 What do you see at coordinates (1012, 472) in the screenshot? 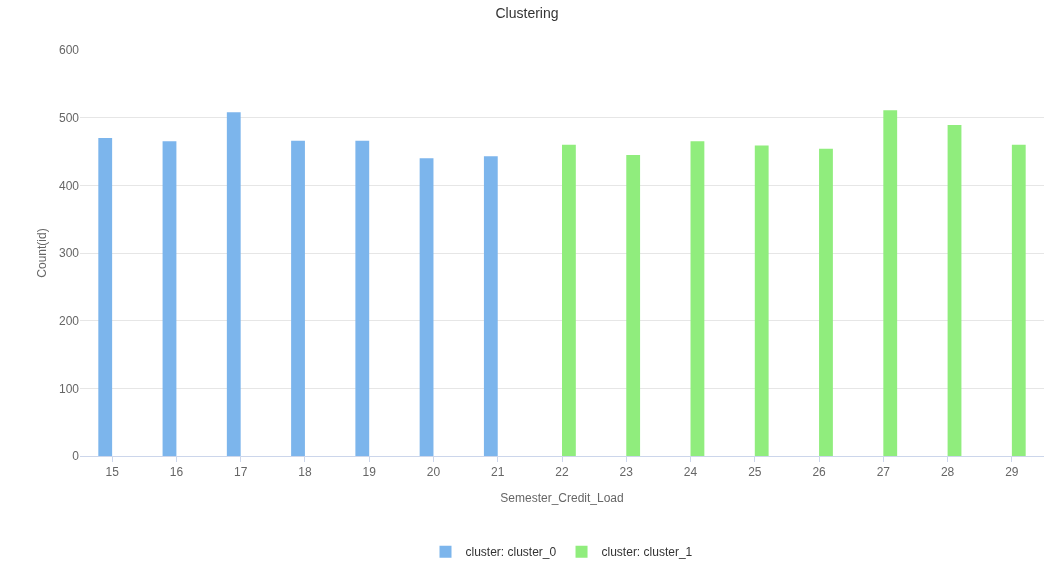
I see `x-tick-label: 29` at bounding box center [1012, 472].